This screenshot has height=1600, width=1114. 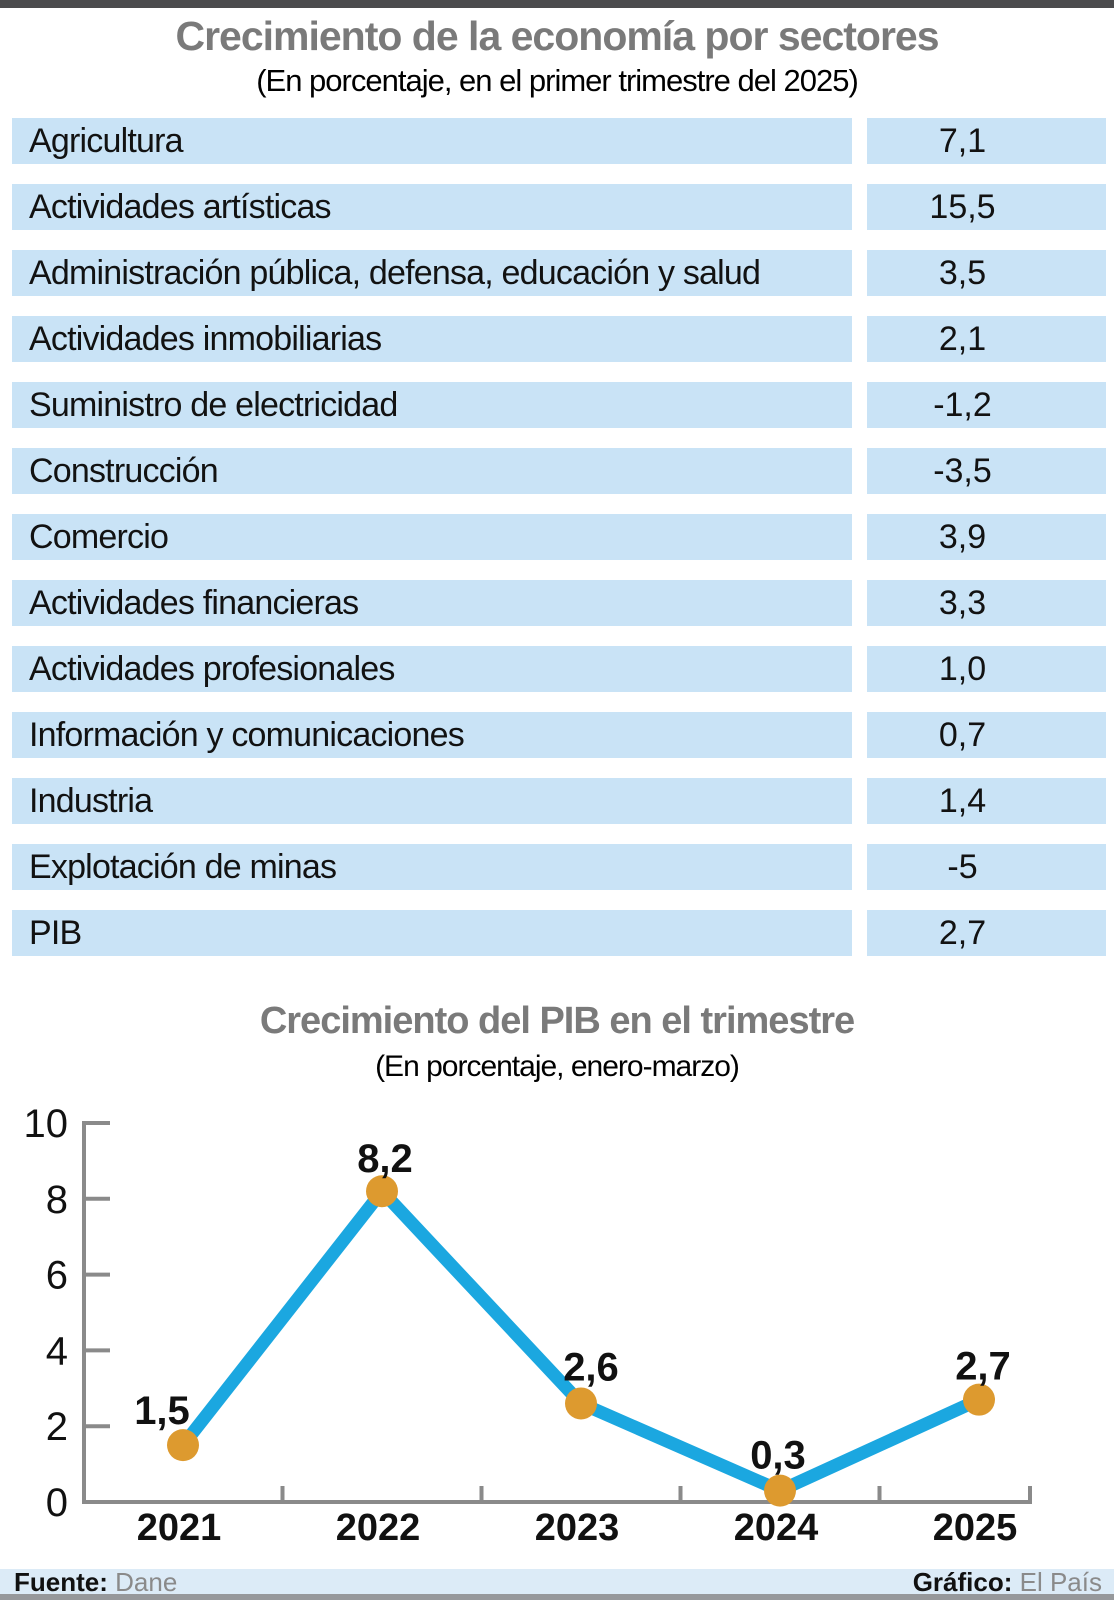 I want to click on table-row: Suministro de electricidad -1,2, so click(x=557, y=405).